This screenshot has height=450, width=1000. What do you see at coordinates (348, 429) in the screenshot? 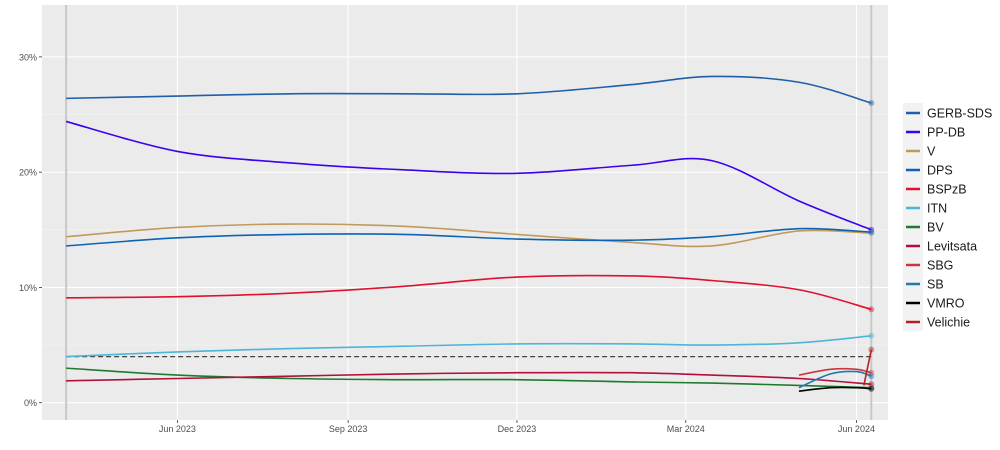
I see `x-tick-label: Sep 2023` at bounding box center [348, 429].